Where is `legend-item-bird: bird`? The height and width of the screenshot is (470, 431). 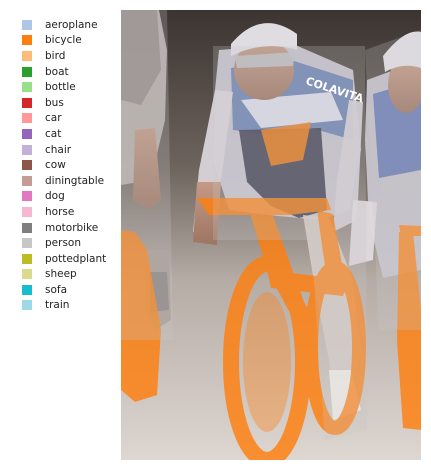
legend-item-bird: bird is located at coordinates (64, 56).